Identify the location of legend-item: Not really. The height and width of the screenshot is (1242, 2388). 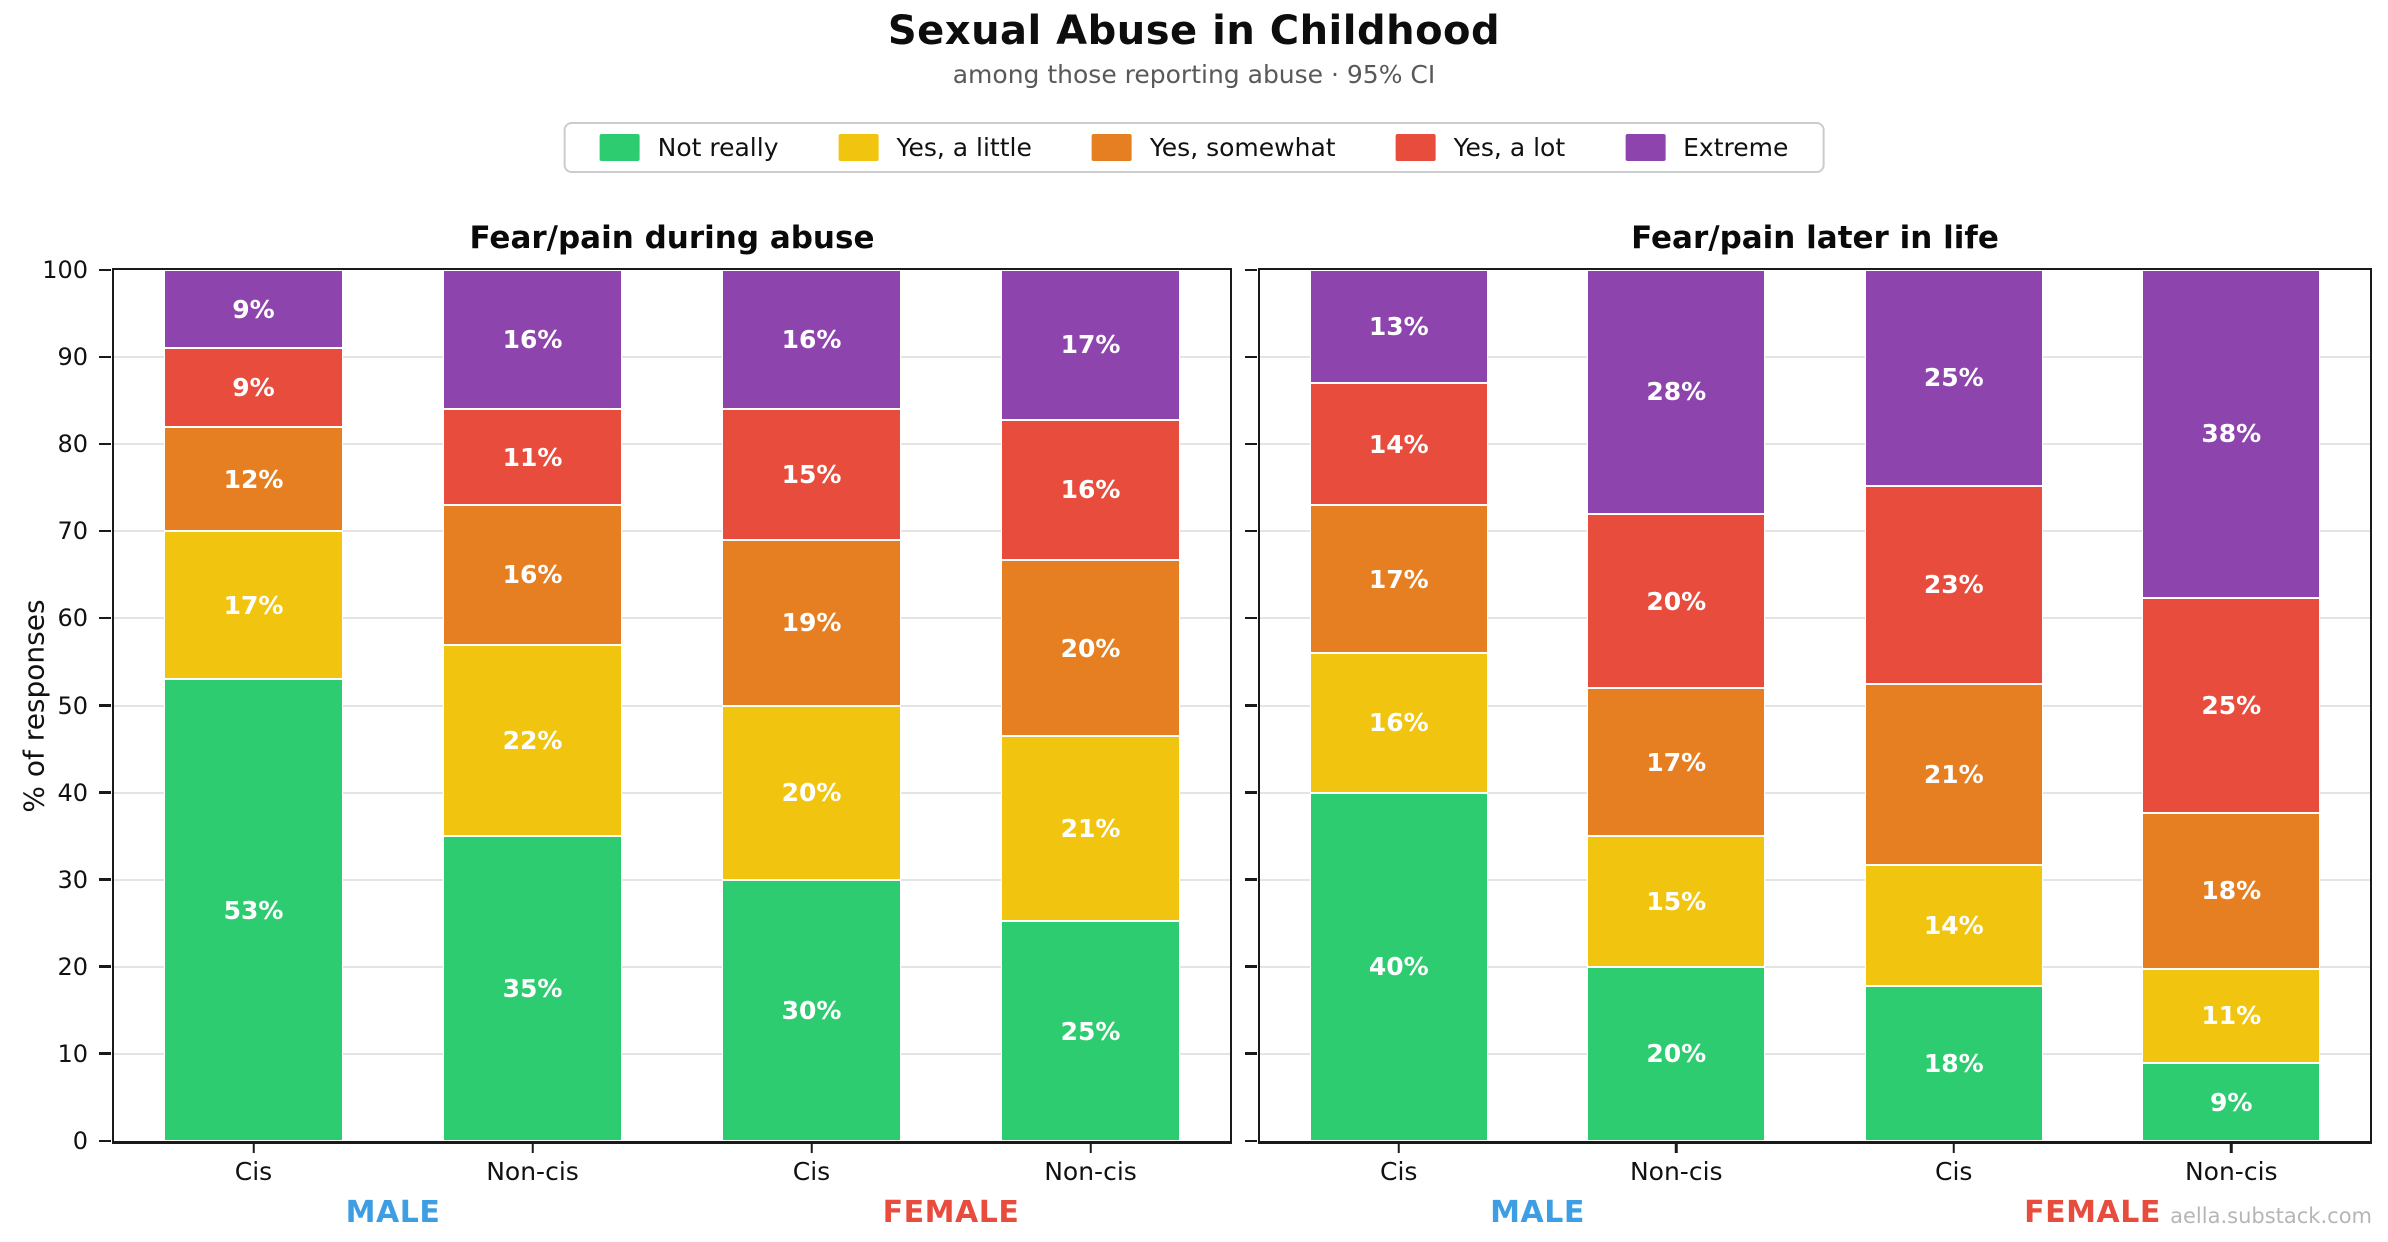
(689, 147).